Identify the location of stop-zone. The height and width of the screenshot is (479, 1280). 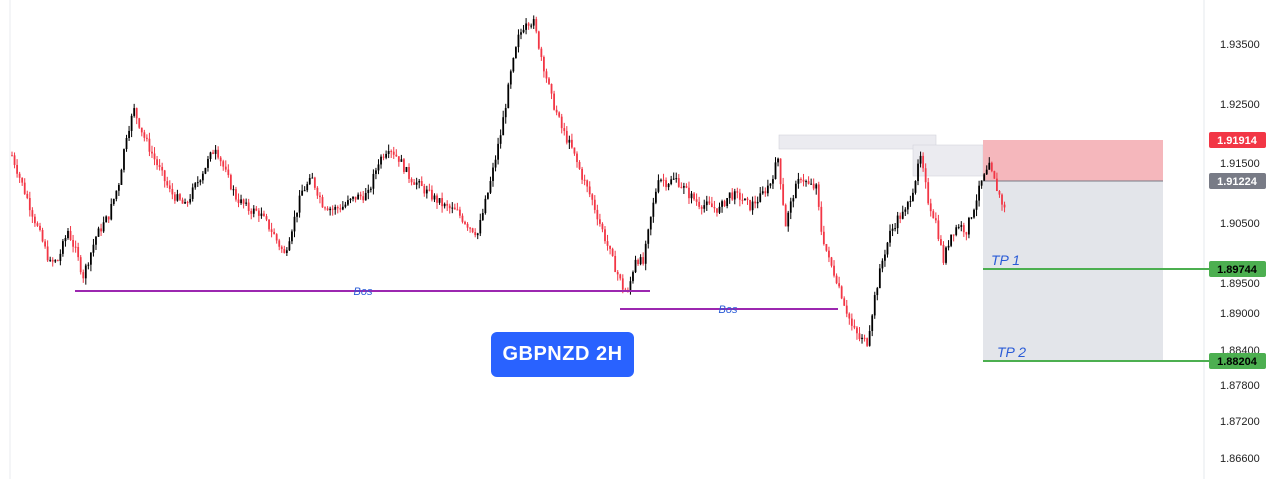
(1073, 160).